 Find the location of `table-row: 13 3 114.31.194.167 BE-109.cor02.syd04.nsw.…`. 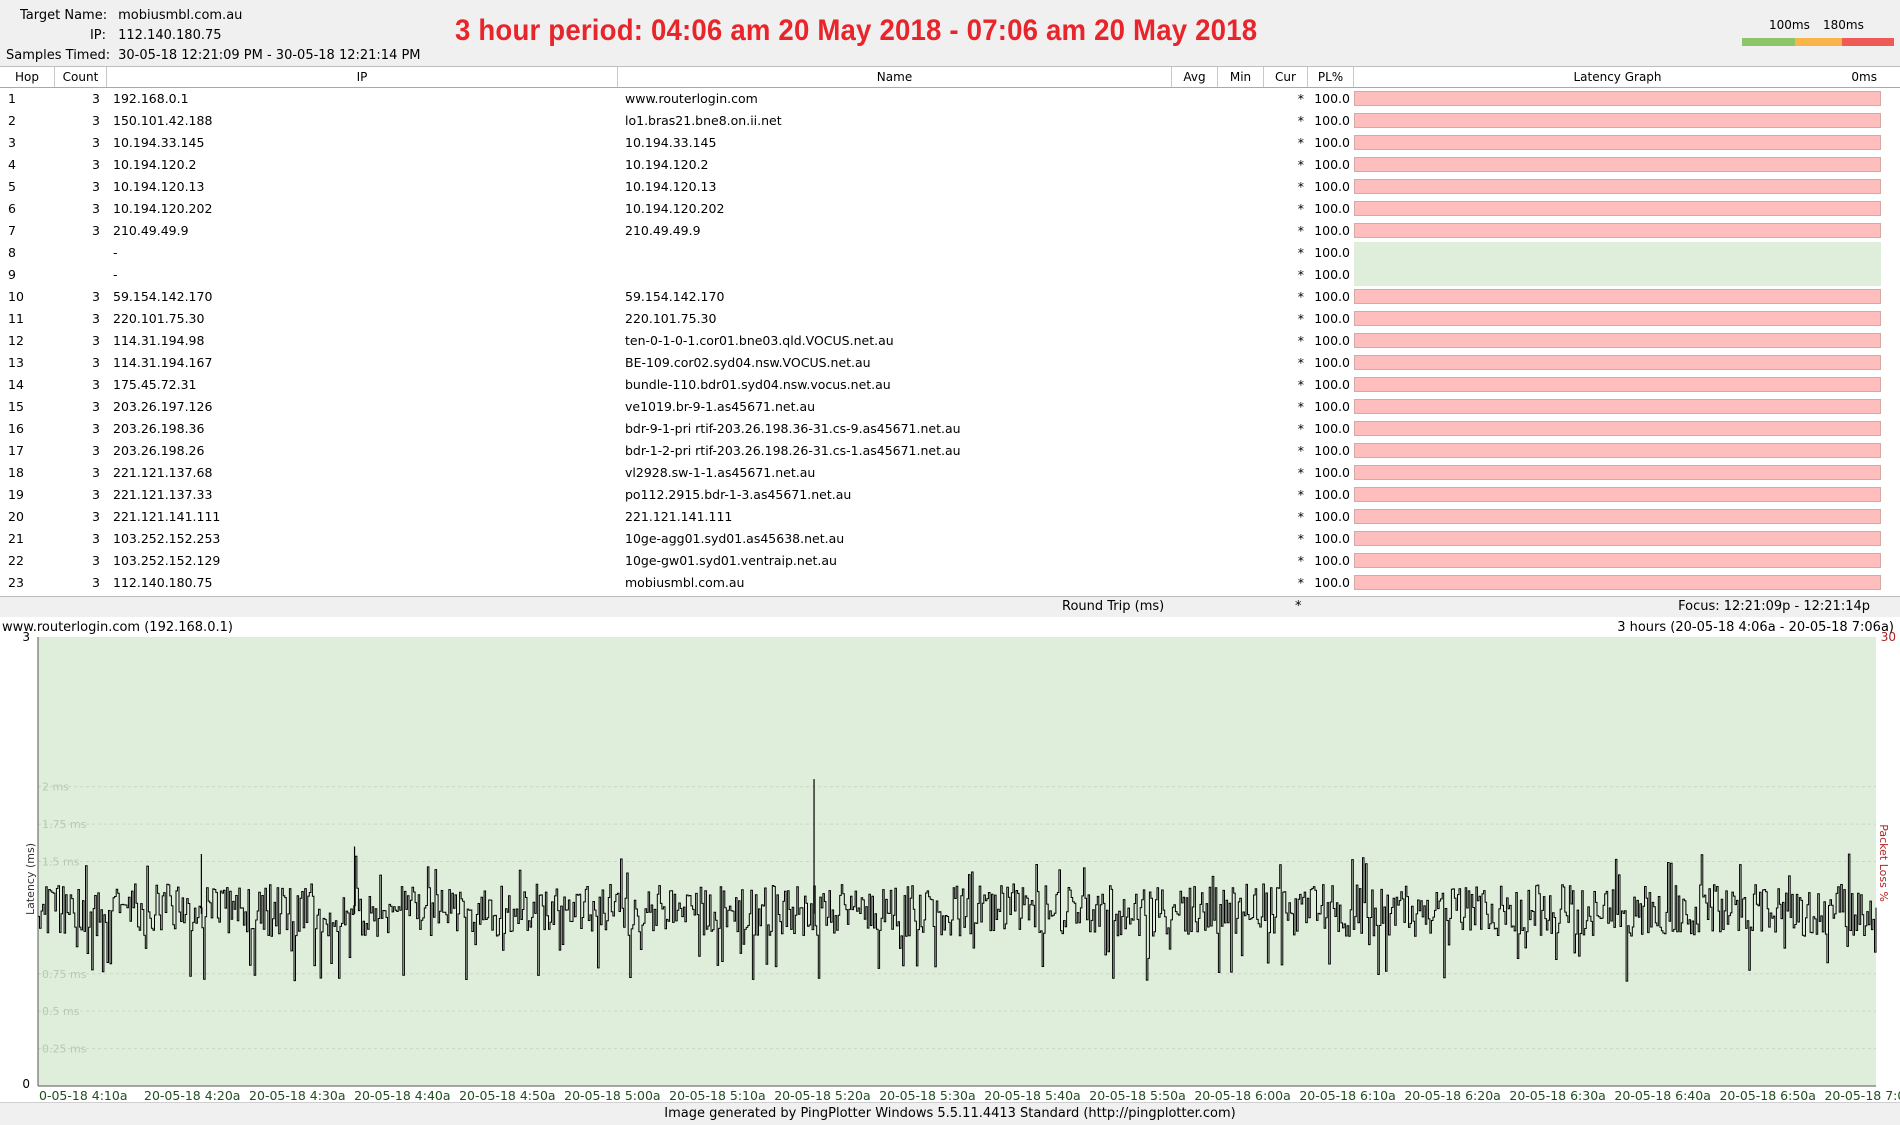

table-row: 13 3 114.31.194.167 BE-109.cor02.syd04.nsw.… is located at coordinates (950, 363).